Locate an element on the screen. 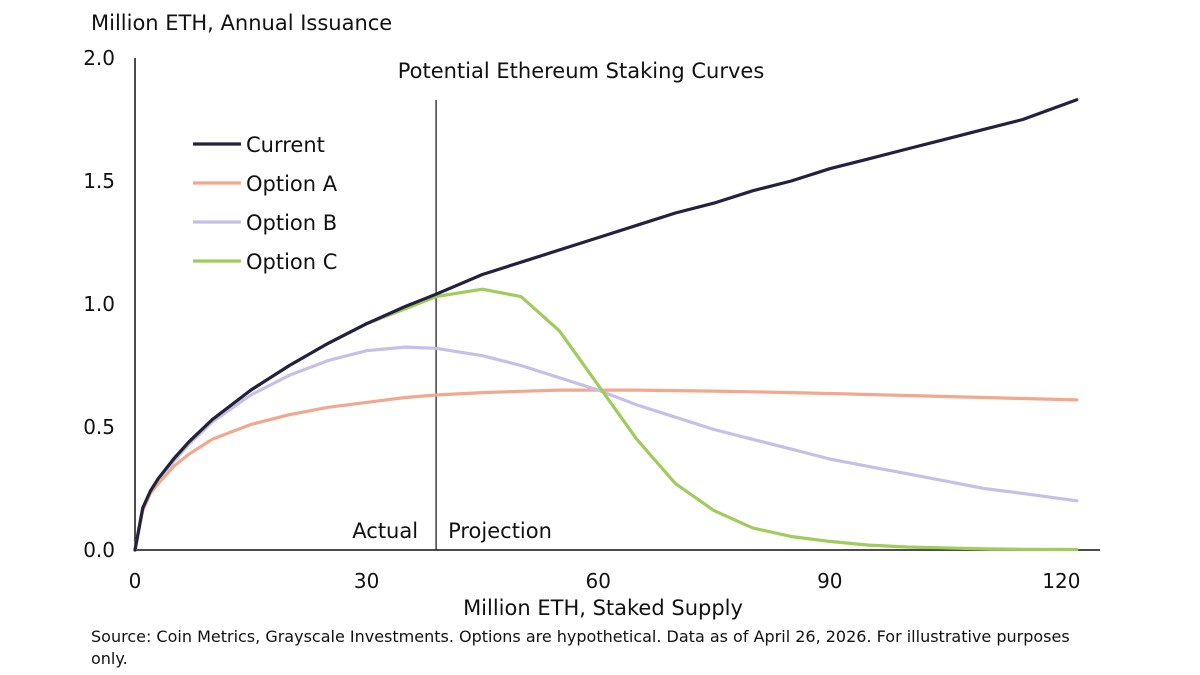 The width and height of the screenshot is (1200, 675). x-tick-label: 60 is located at coordinates (597, 581).